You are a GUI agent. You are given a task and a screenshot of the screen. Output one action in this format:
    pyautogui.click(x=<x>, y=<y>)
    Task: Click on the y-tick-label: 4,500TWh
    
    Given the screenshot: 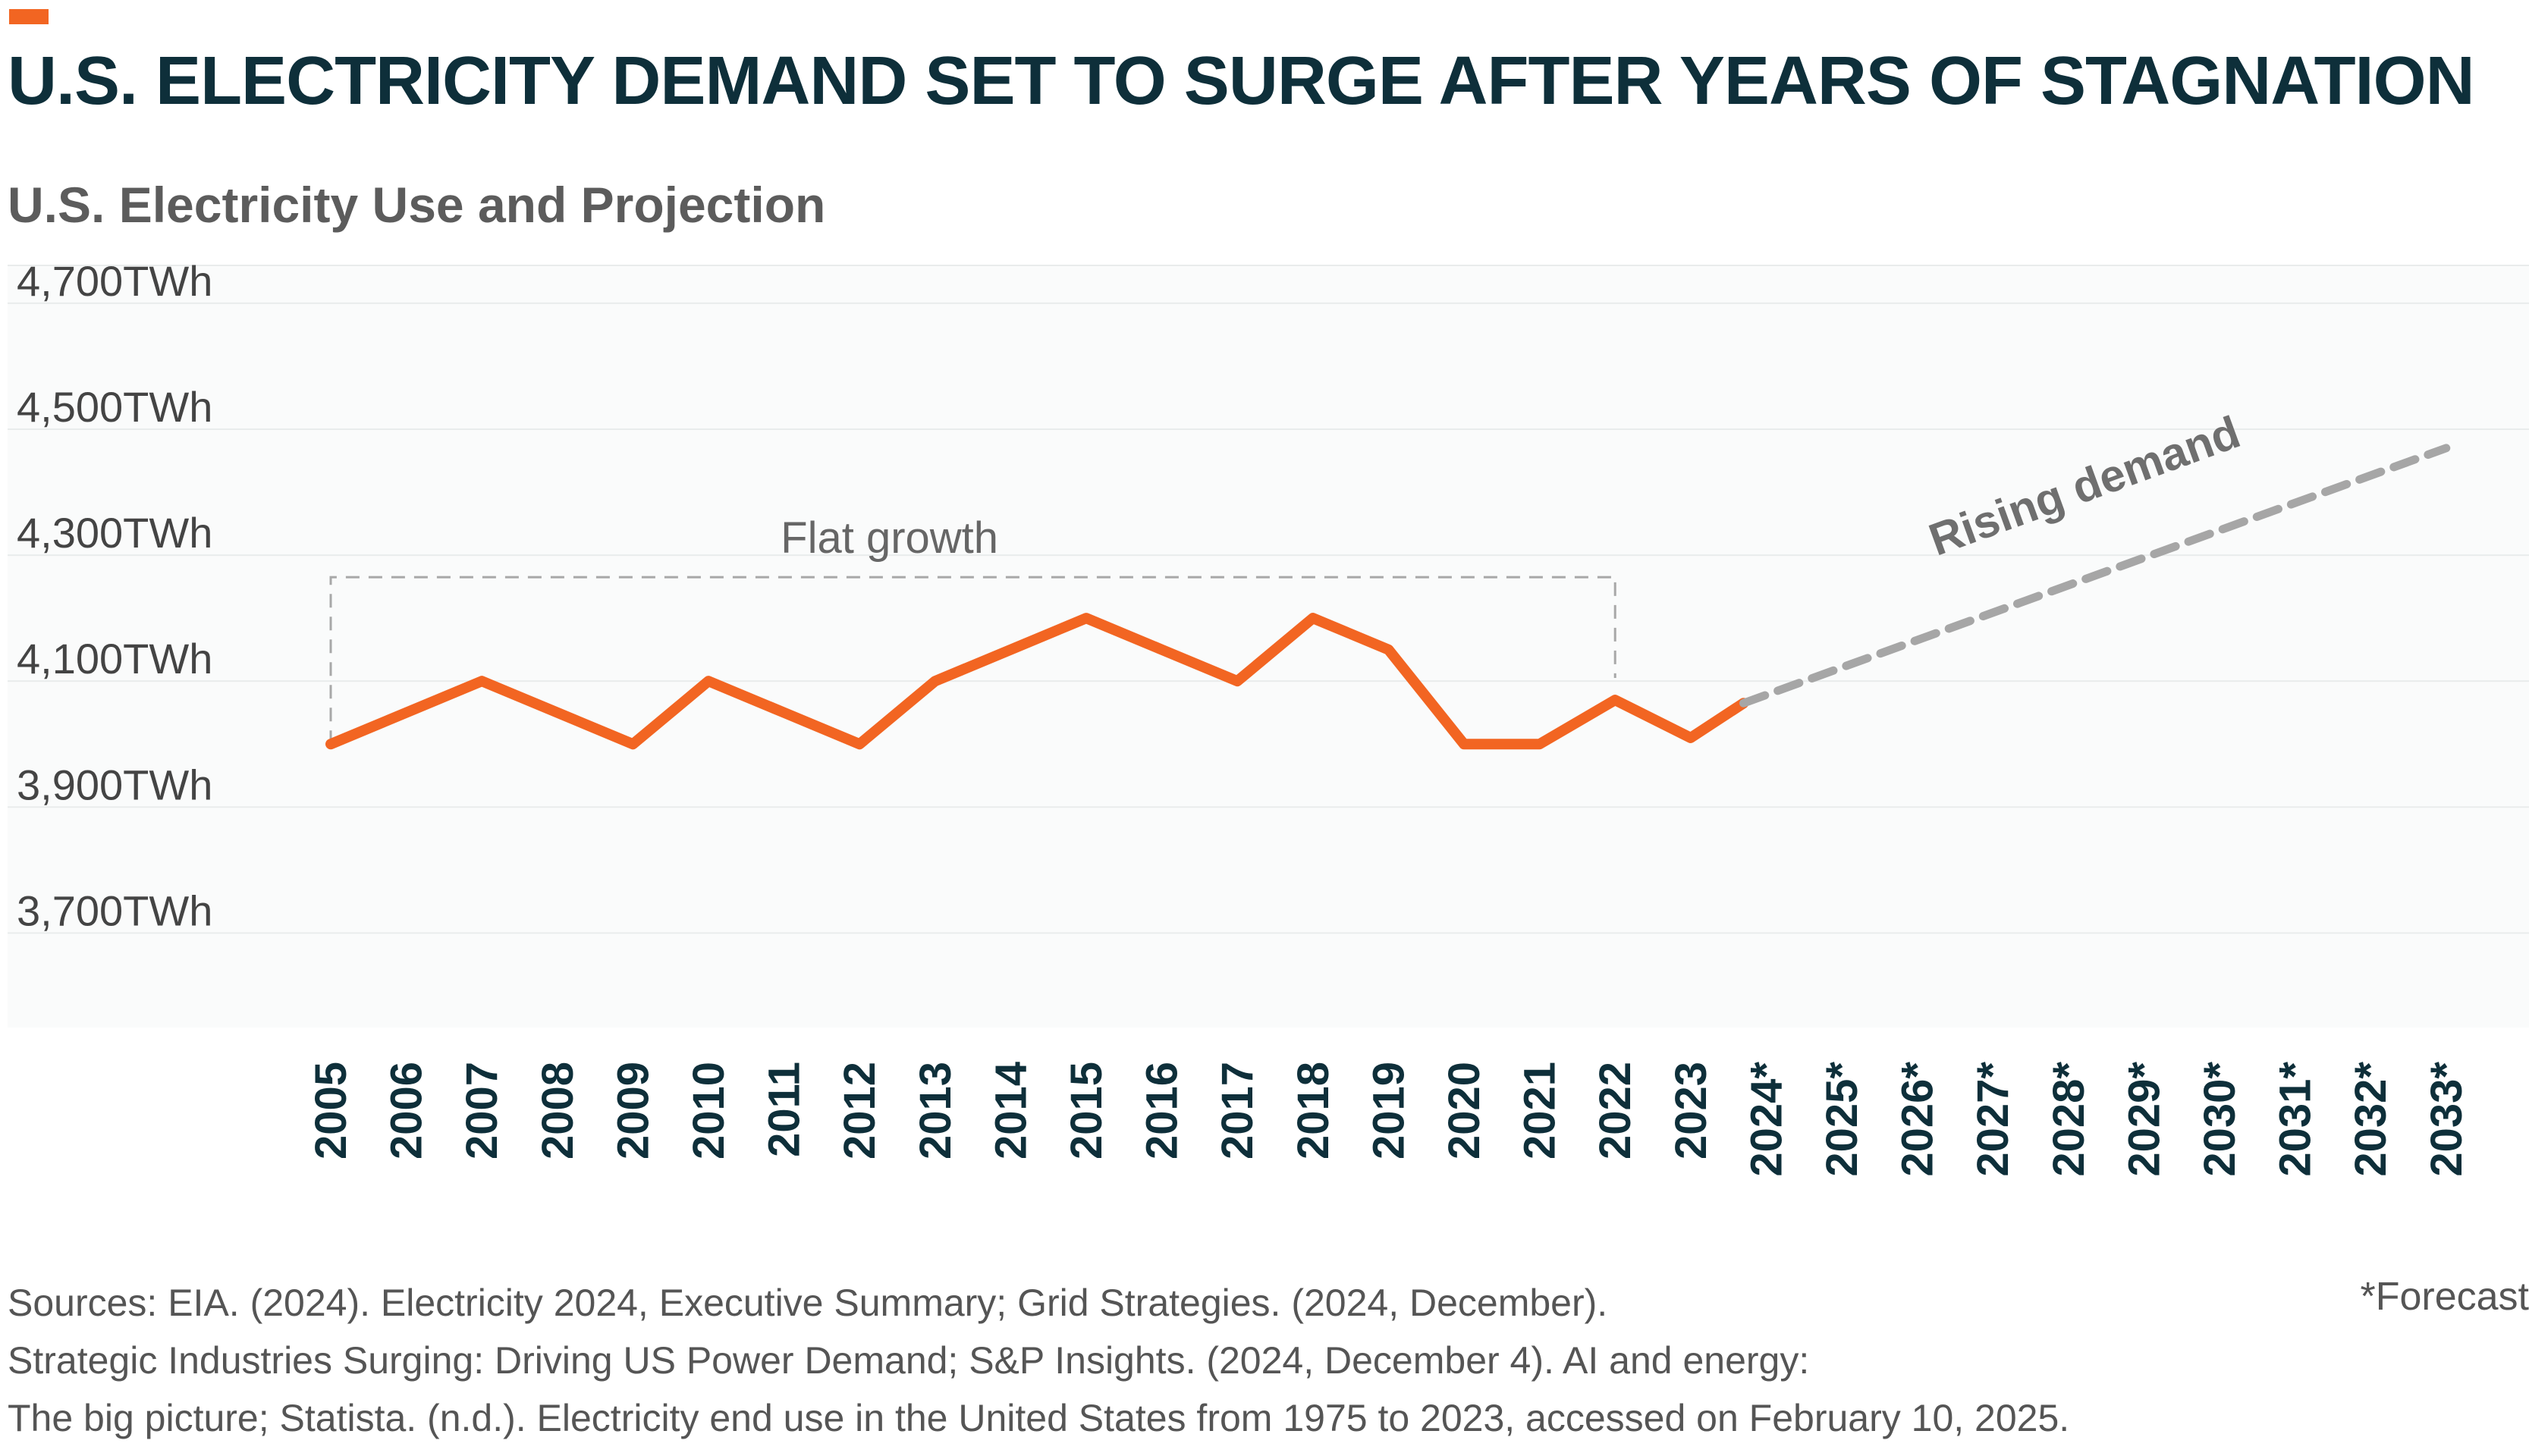 What is the action you would take?
    pyautogui.click(x=114, y=407)
    